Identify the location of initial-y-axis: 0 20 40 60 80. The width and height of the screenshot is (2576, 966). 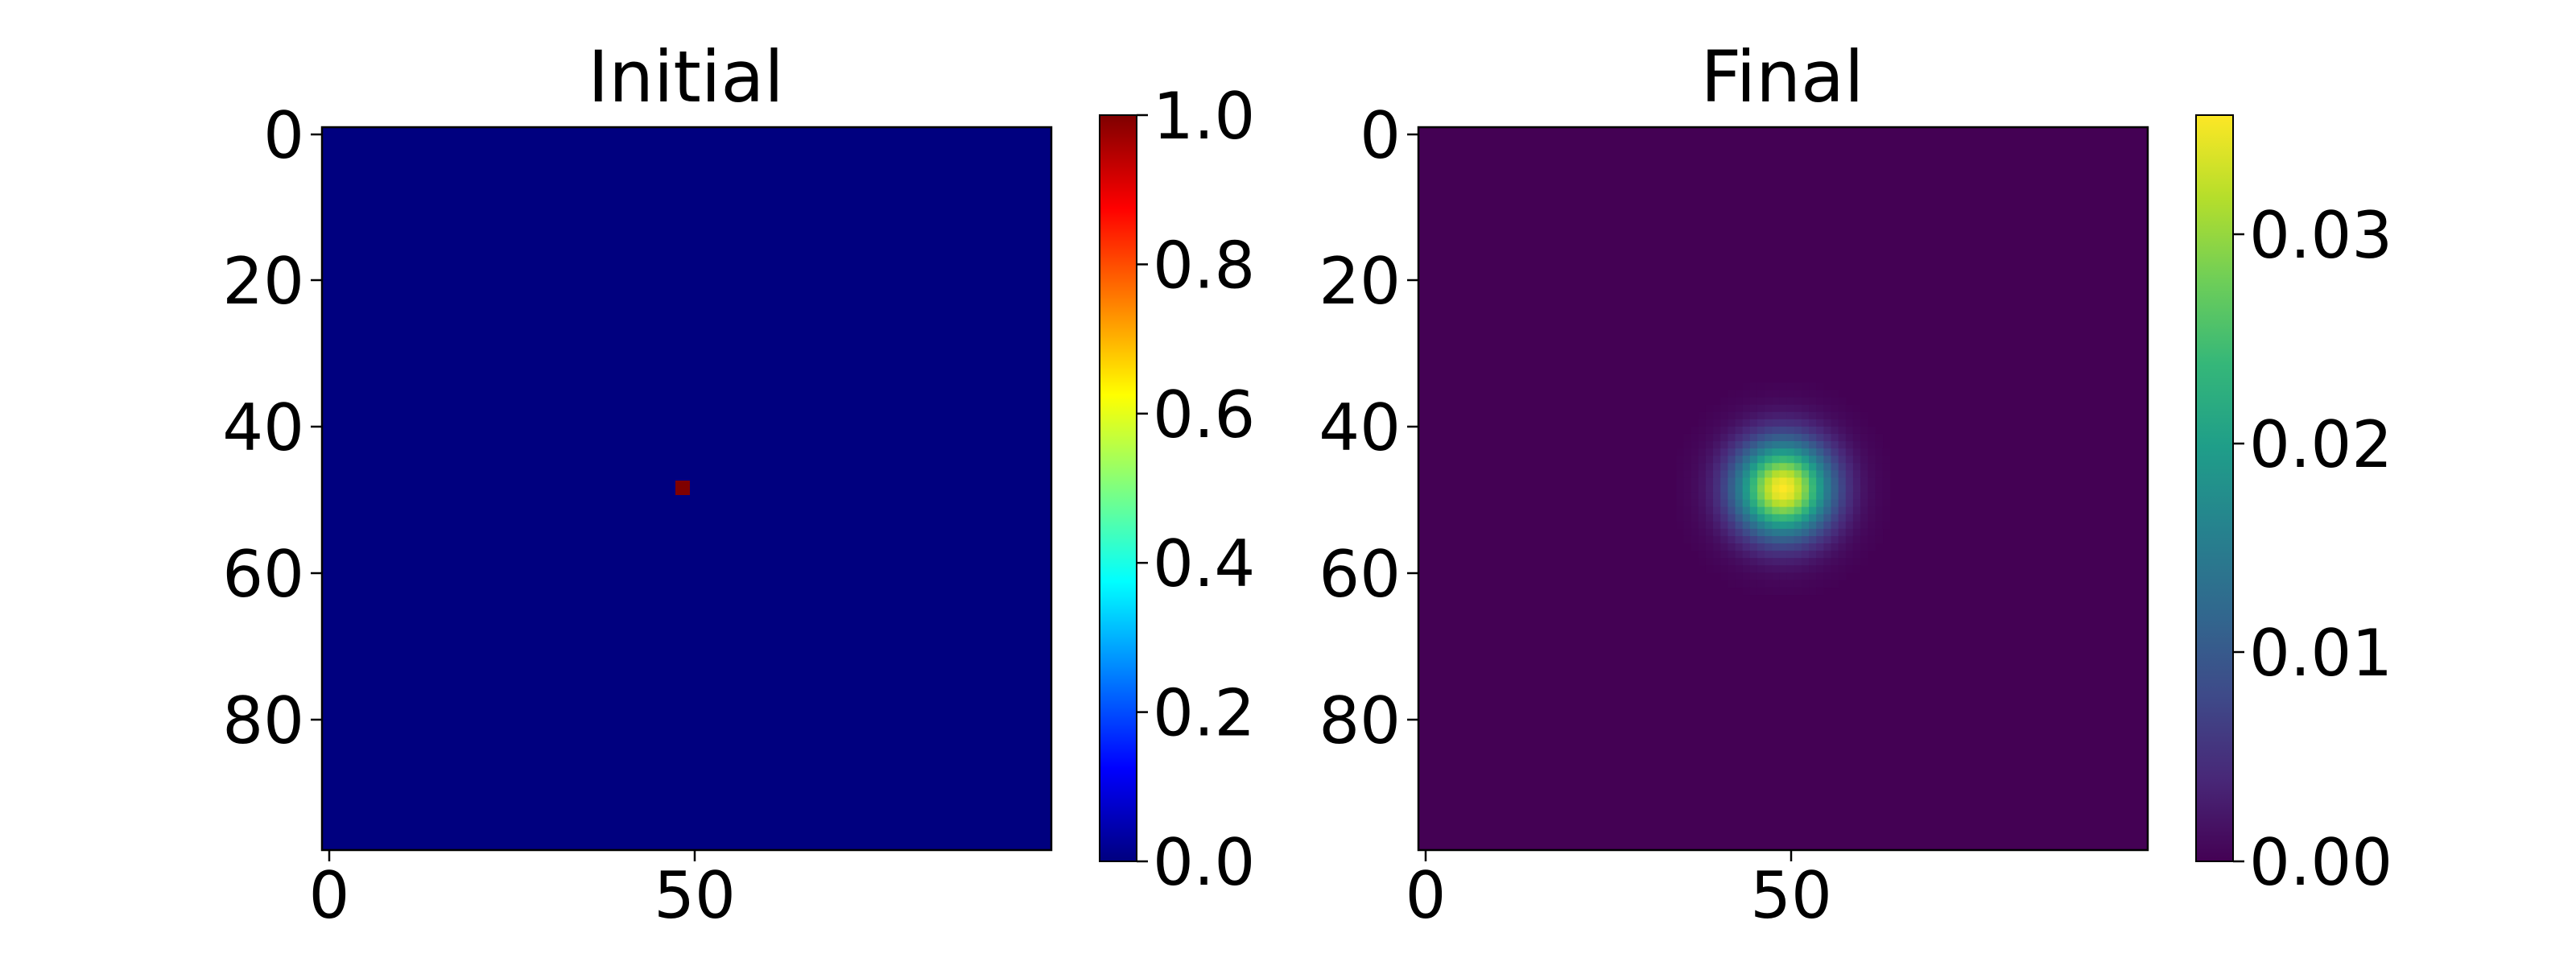
(272, 428).